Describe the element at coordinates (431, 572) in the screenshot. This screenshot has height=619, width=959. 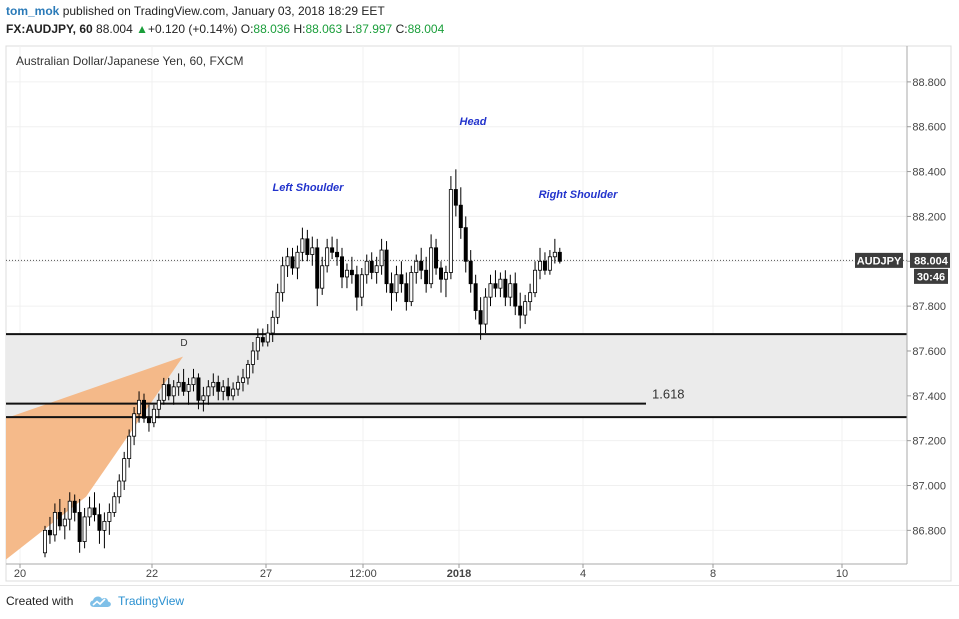
I see `time-axis: 20 22 27 12:00 2018 4 8 10` at that location.